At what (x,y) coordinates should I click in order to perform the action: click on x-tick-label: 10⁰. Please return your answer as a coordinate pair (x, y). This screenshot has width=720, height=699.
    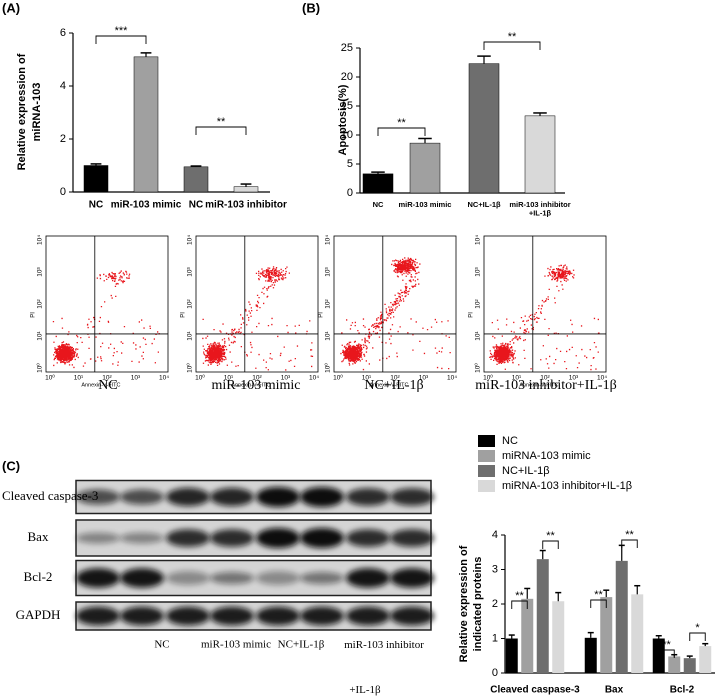
    Looking at the image, I should click on (50, 378).